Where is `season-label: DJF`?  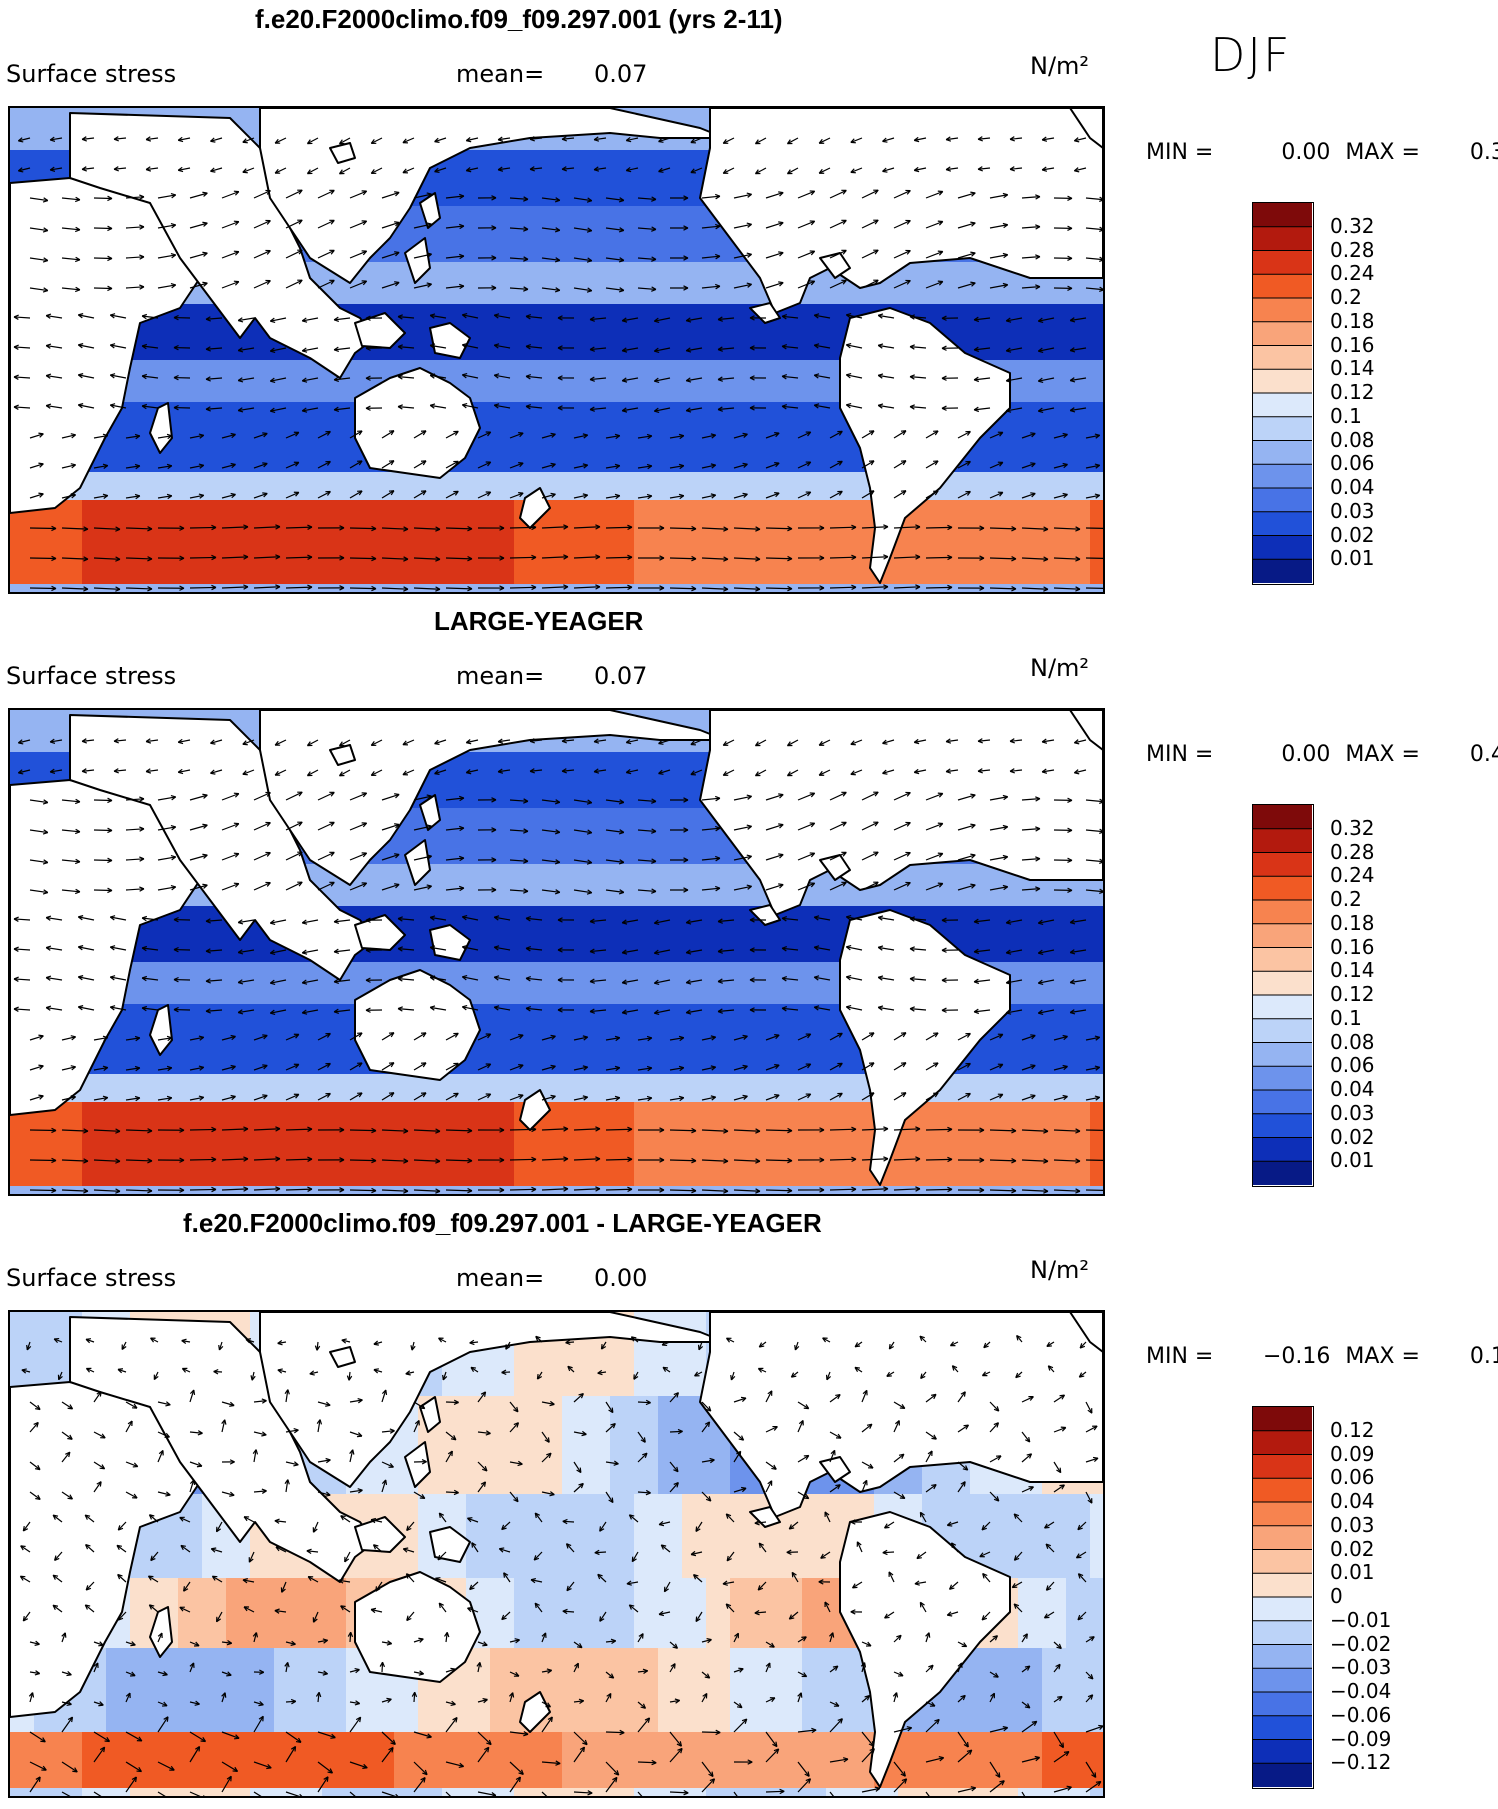 season-label: DJF is located at coordinates (1251, 55).